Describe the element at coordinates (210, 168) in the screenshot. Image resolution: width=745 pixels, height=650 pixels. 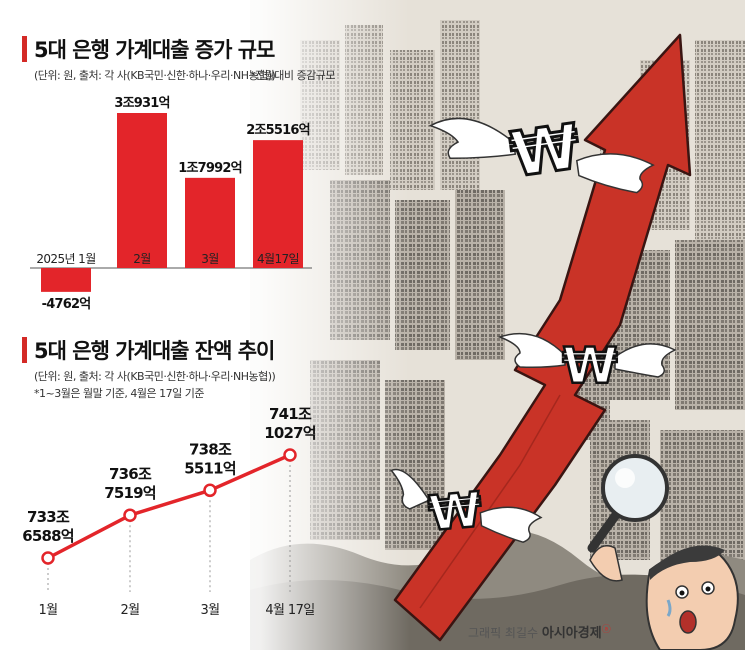
I see `bar-value-label-2: 1조7992억` at that location.